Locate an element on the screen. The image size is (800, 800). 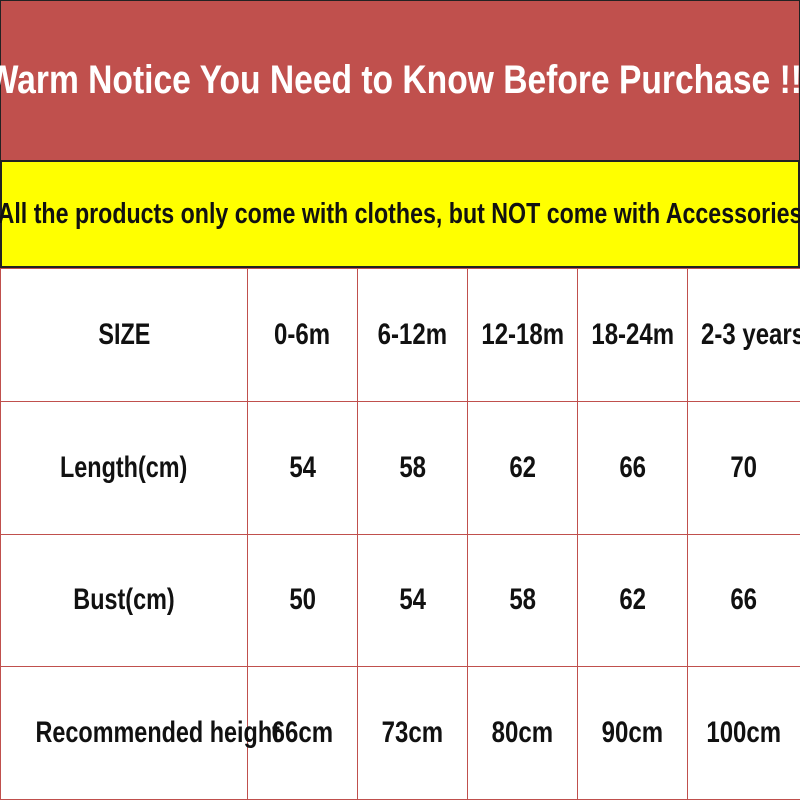
table-cell: 100cm is located at coordinates (743, 733).